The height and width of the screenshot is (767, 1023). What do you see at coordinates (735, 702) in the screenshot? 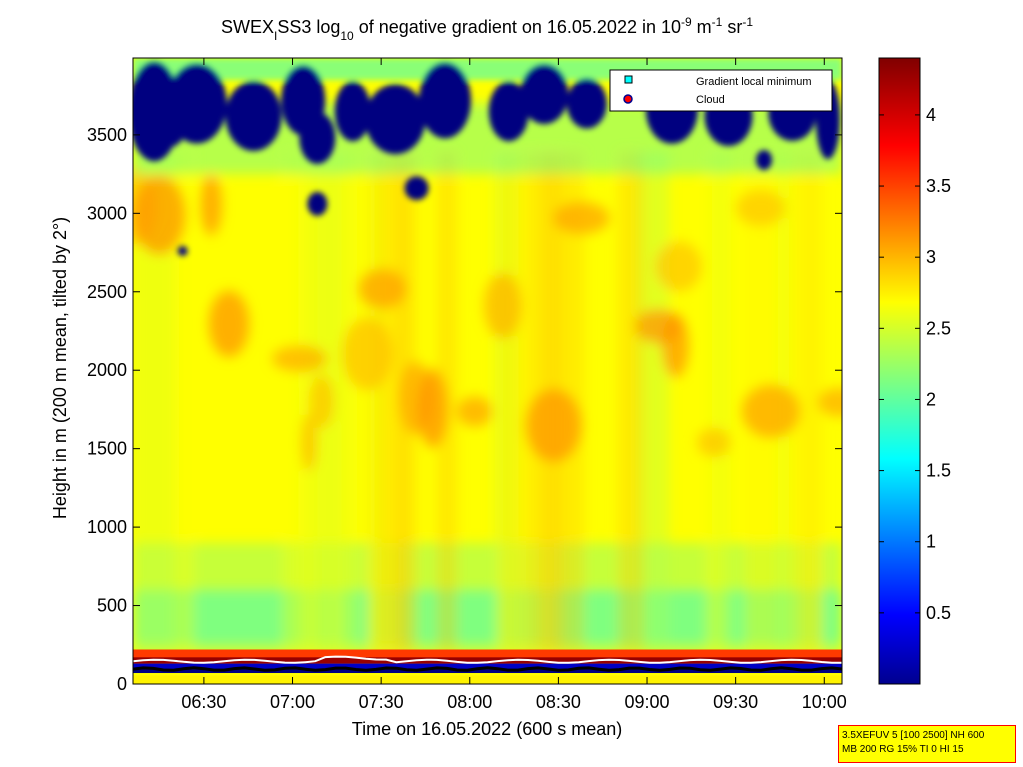
I see `x-tick-label: 09:30` at bounding box center [735, 702].